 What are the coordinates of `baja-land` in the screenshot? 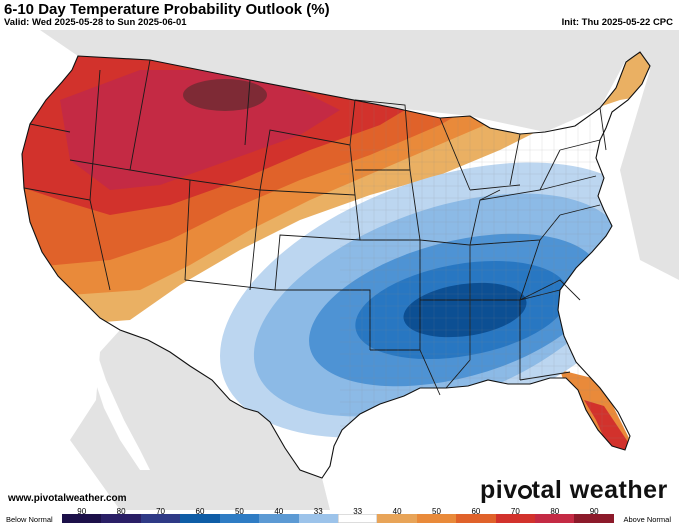 It's located at (121, 410).